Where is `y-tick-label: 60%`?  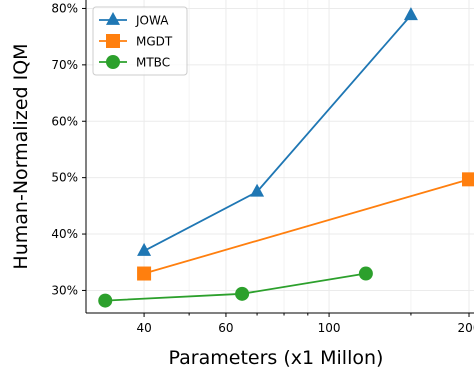 y-tick-label: 60% is located at coordinates (64, 121).